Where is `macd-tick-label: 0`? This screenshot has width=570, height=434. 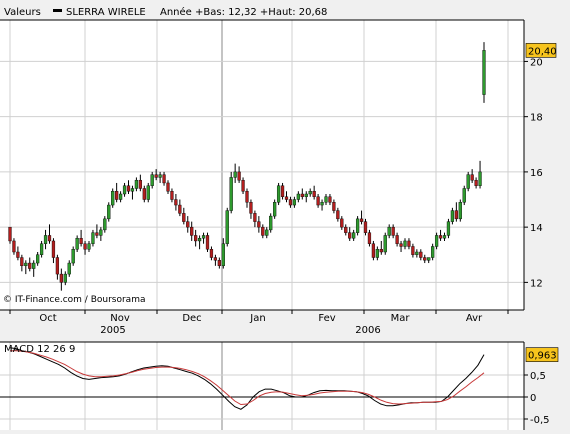 macd-tick-label: 0 is located at coordinates (533, 398).